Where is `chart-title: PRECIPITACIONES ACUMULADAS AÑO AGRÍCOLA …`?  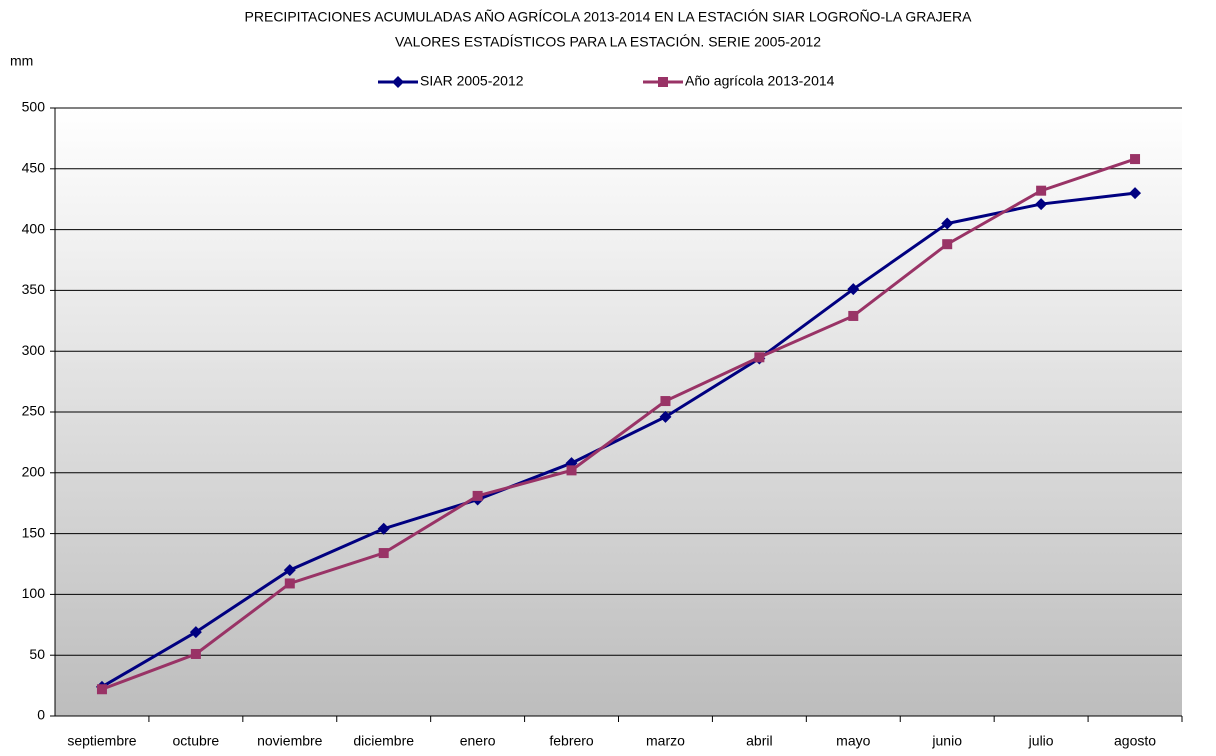
chart-title: PRECIPITACIONES ACUMULADAS AÑO AGRÍCOLA … is located at coordinates (609, 17).